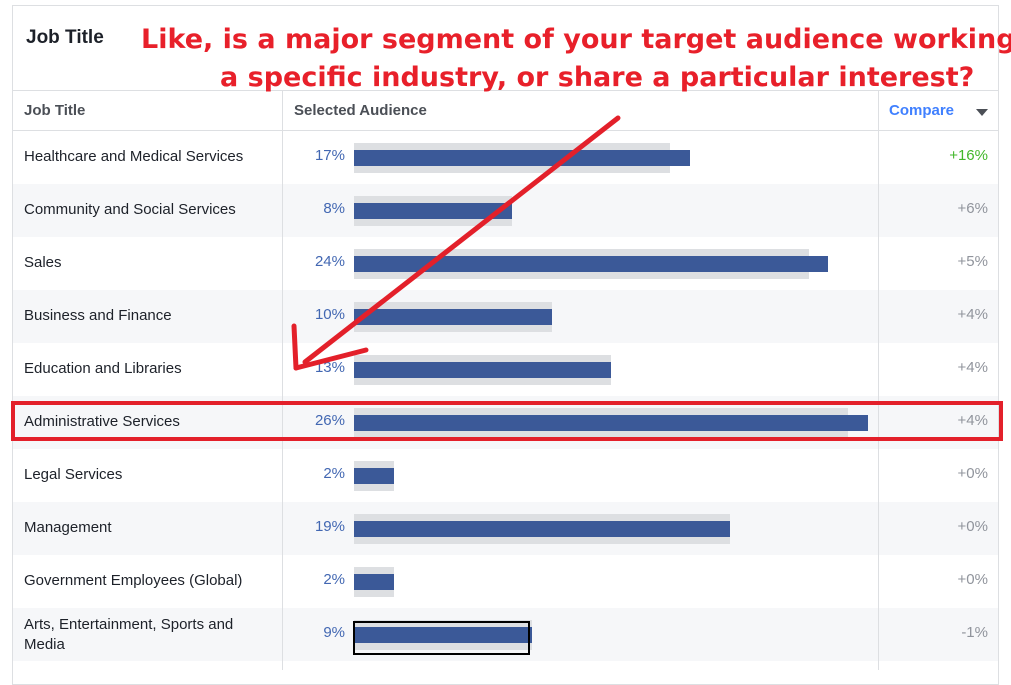  I want to click on audience-percent: 8%, so click(334, 208).